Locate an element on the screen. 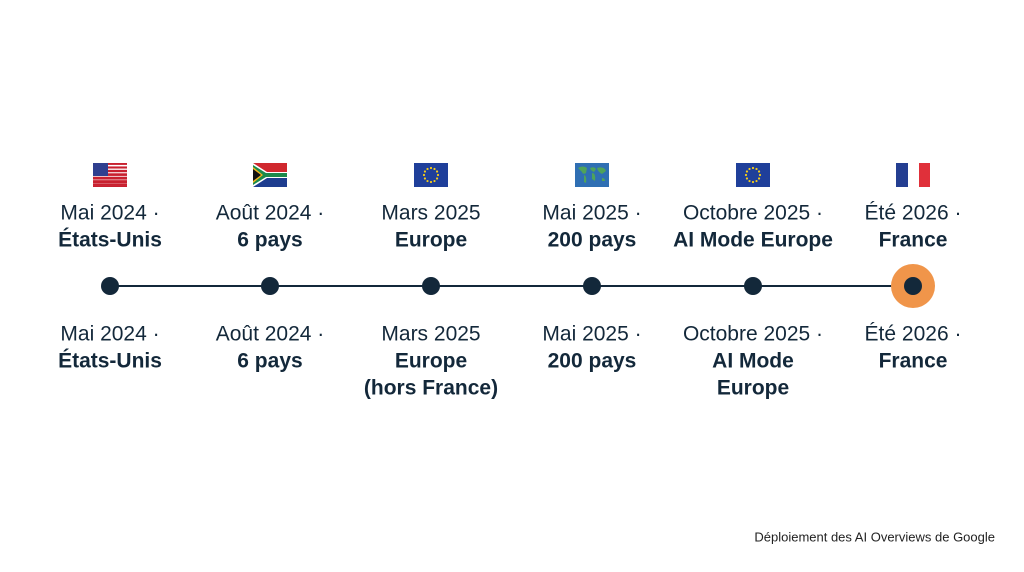  bottom-place: France is located at coordinates (913, 361).